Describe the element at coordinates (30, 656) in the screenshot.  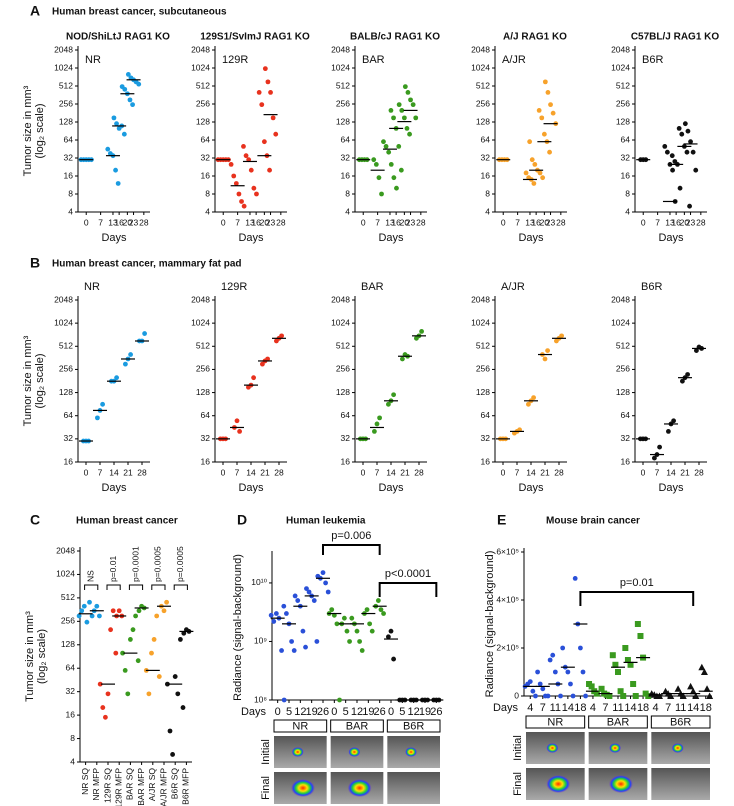
I see `y-axis-label: Tumor size in mm³` at that location.